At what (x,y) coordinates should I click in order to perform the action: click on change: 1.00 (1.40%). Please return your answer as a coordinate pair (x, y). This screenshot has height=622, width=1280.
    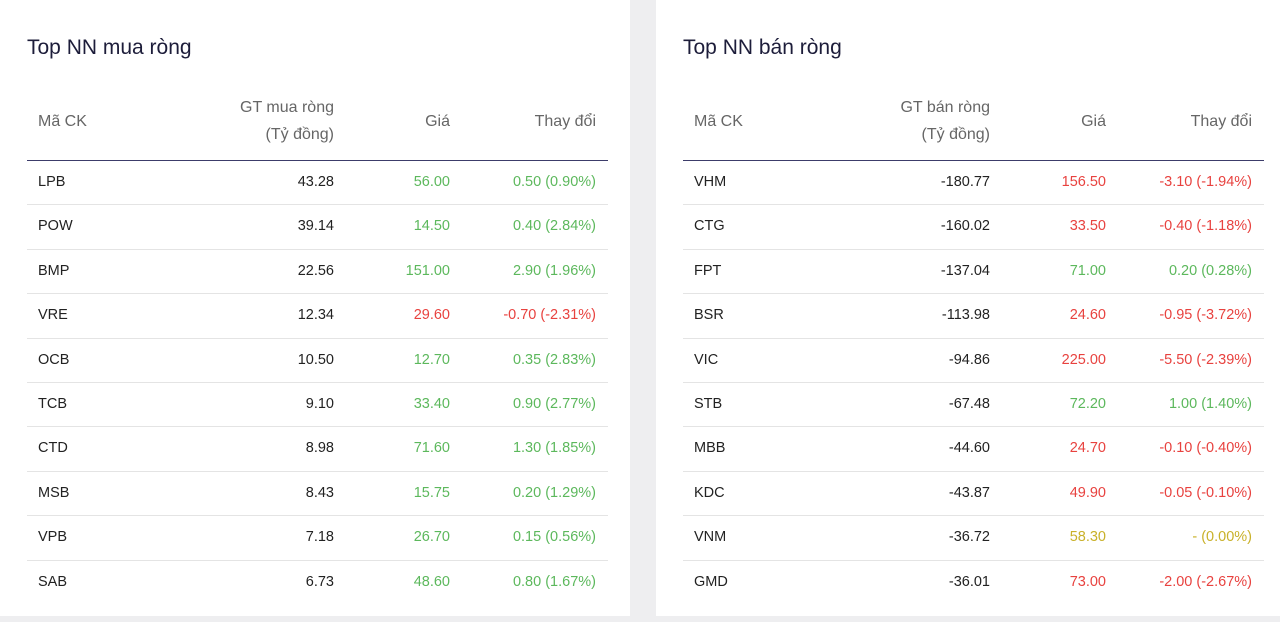
    Looking at the image, I should click on (1210, 403).